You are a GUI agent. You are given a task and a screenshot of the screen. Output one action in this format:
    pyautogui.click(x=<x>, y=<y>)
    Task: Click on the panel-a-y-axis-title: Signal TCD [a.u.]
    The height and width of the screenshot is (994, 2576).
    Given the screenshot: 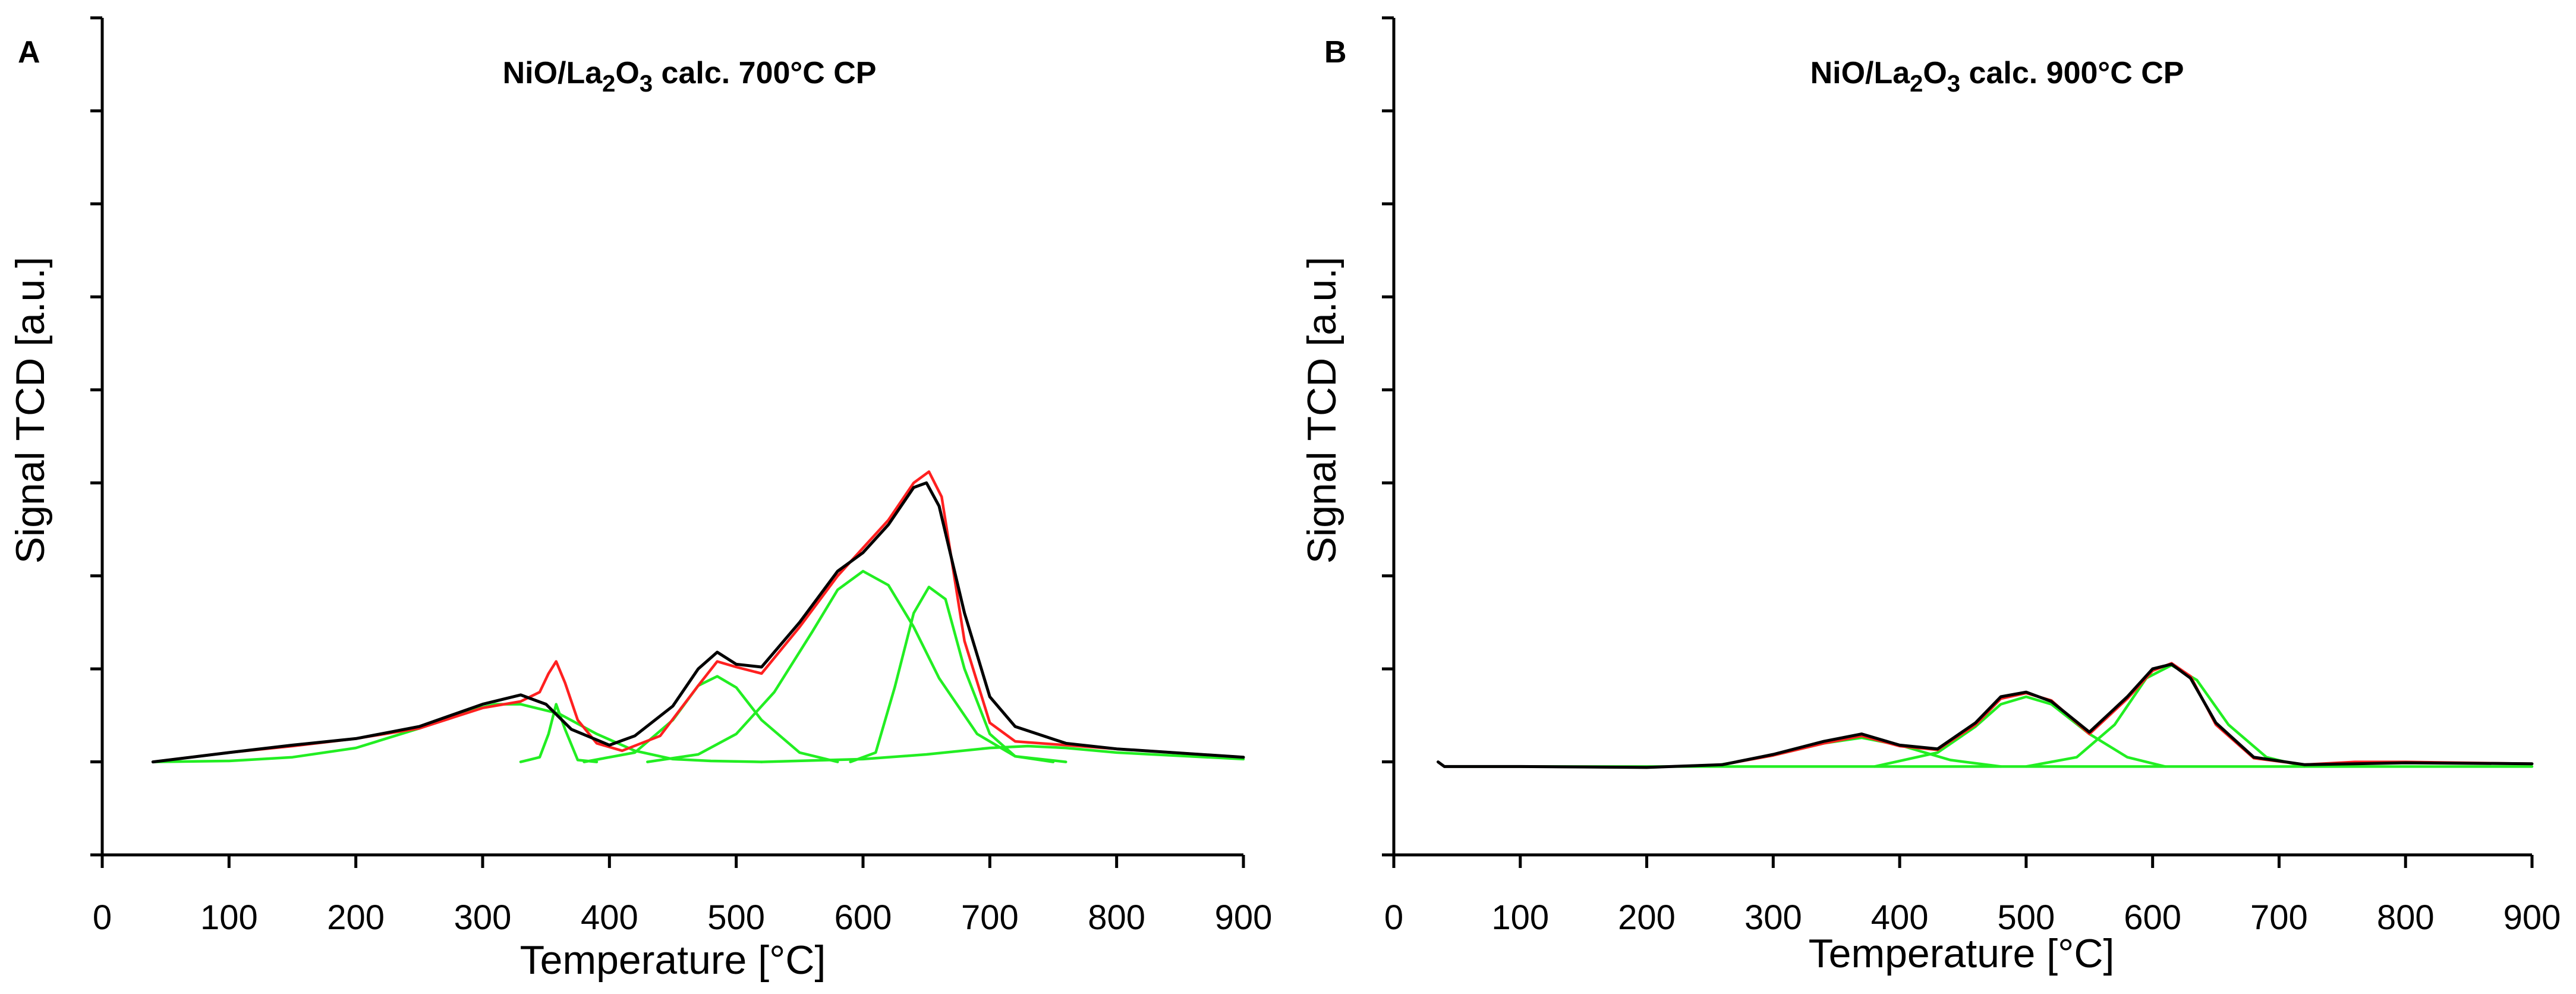 What is the action you would take?
    pyautogui.click(x=30, y=410)
    